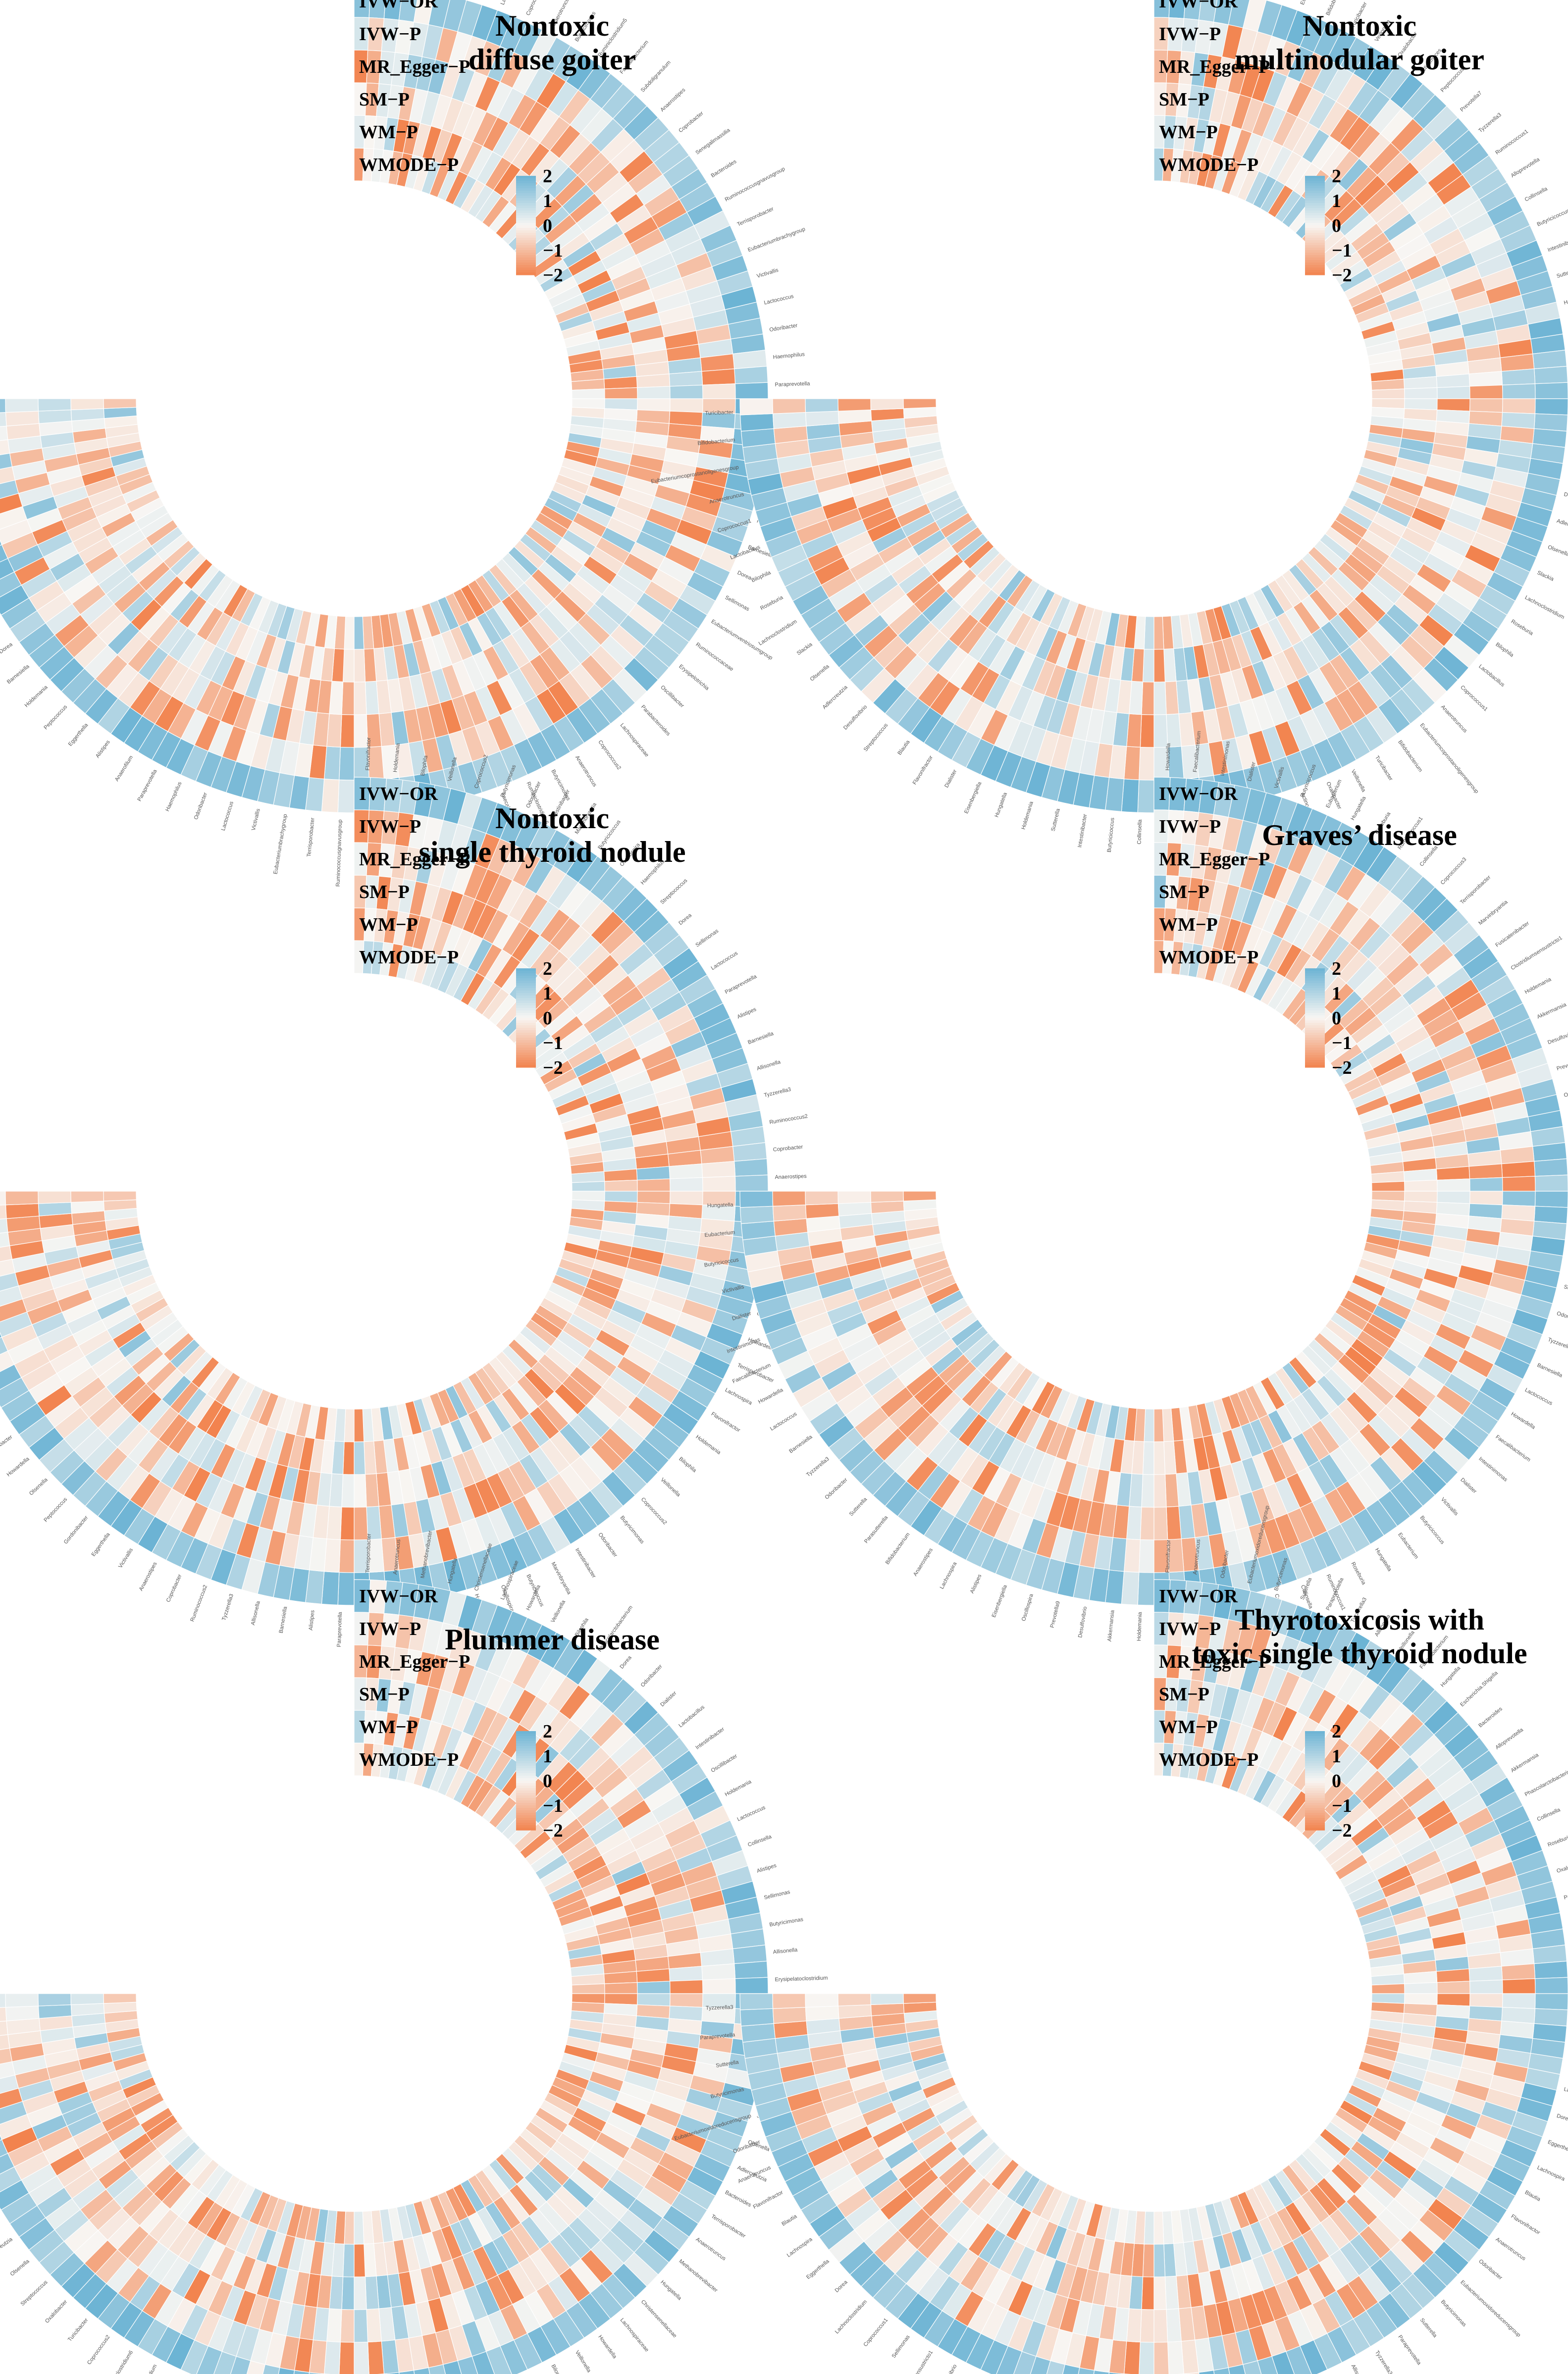 Image resolution: width=1568 pixels, height=2374 pixels. What do you see at coordinates (739, 1397) in the screenshot?
I see `taxon-label: Lachnospira` at bounding box center [739, 1397].